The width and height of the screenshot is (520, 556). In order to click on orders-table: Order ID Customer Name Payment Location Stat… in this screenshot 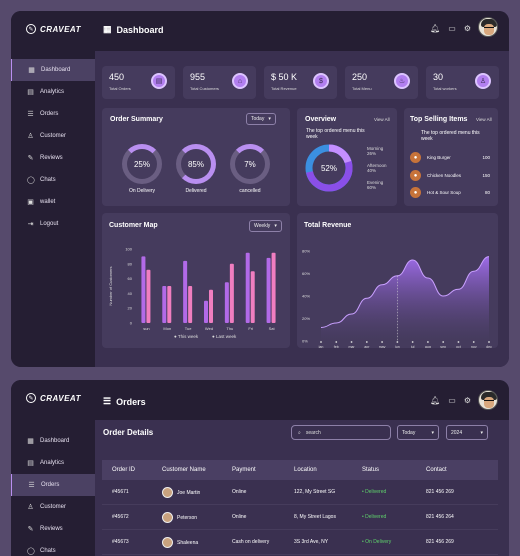, I will do `click(300, 507)`.